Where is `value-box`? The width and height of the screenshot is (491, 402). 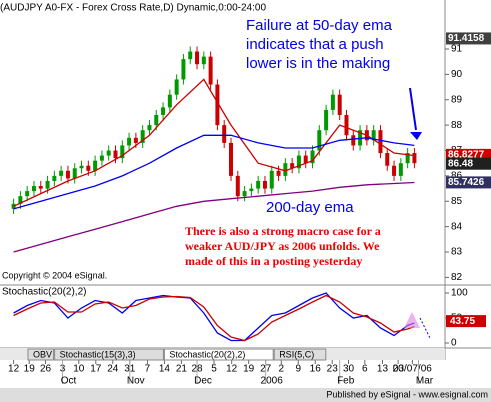 value-box is located at coordinates (466, 321).